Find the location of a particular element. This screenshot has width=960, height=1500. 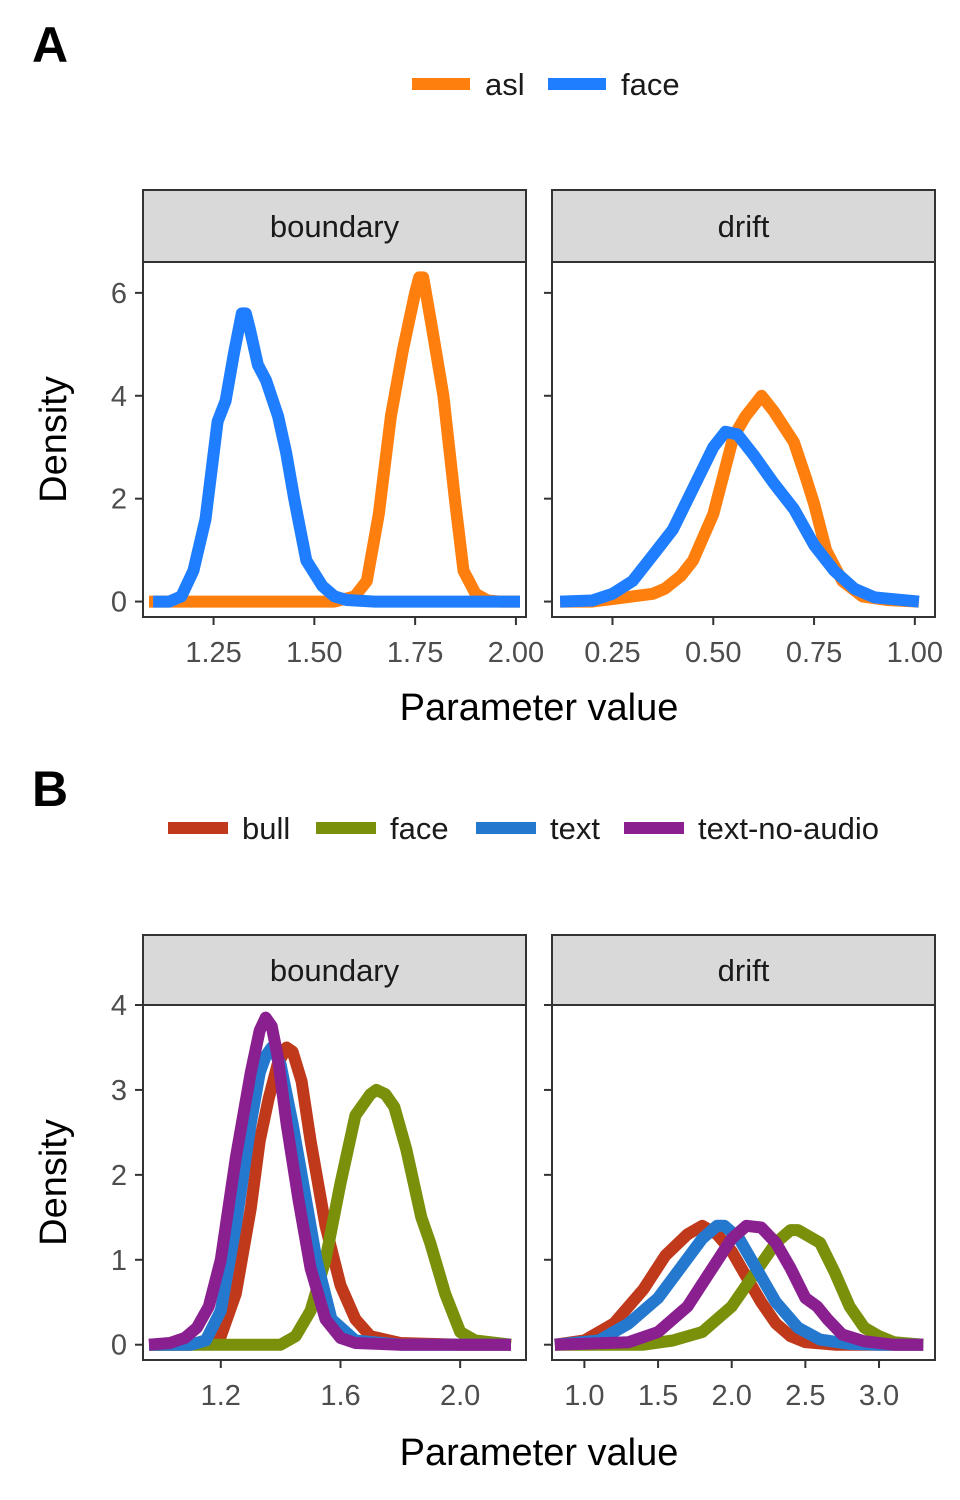

legend: asl face is located at coordinates (546, 84).